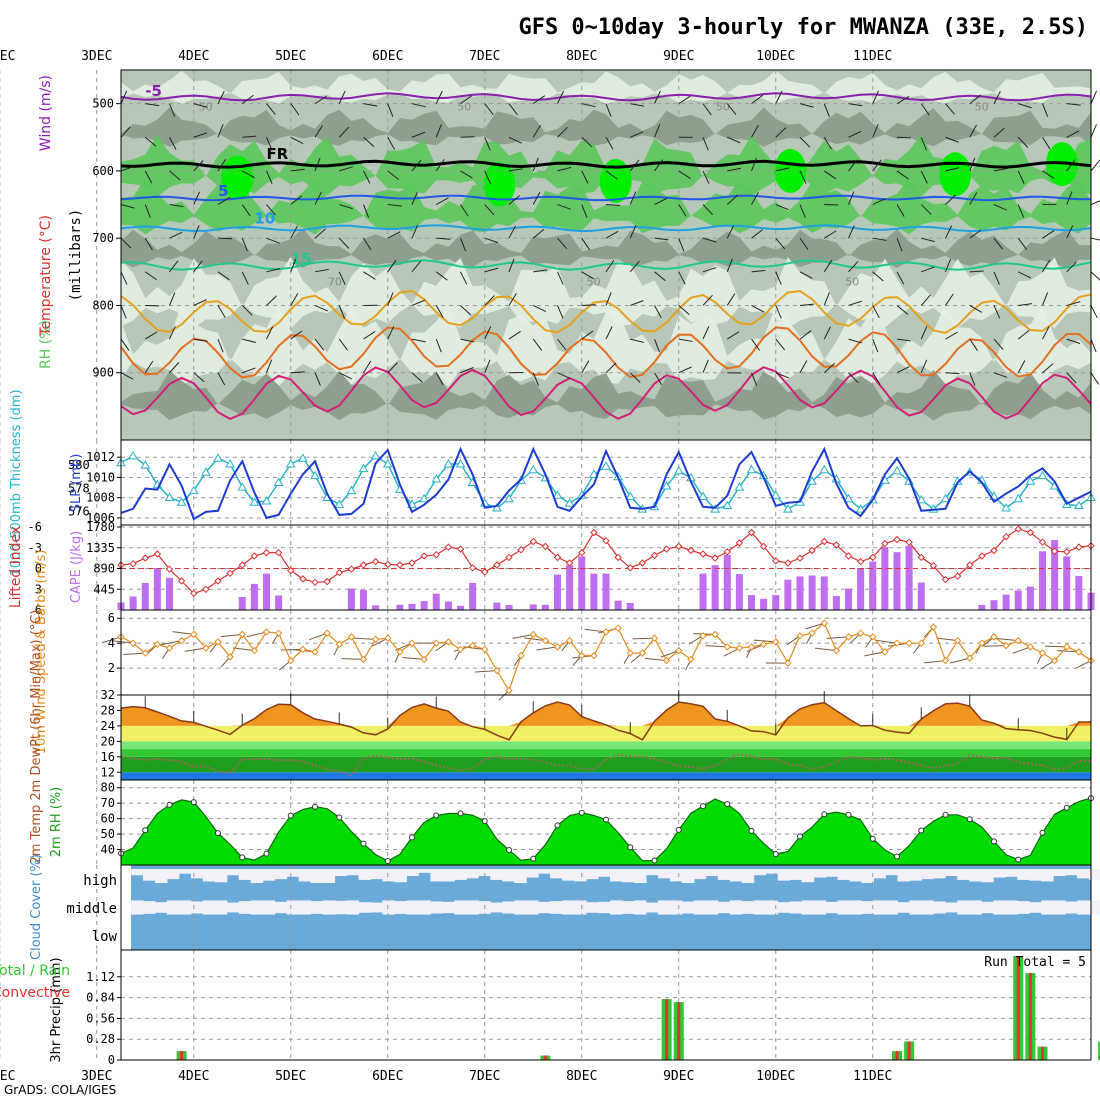  Describe the element at coordinates (108, 695) in the screenshot. I see `y-tick-label: 32` at that location.